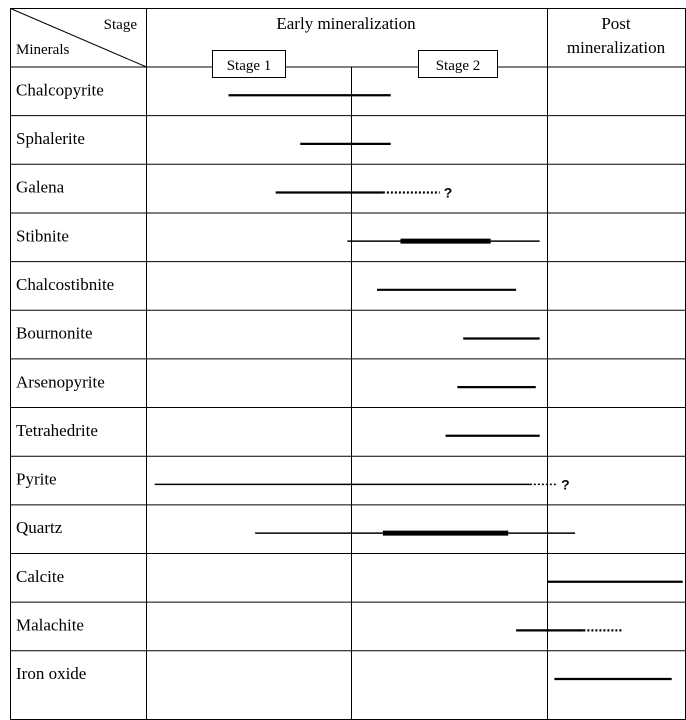 The width and height of the screenshot is (686, 720). I want to click on mineral-name: Chalcopyrite, so click(60, 89).